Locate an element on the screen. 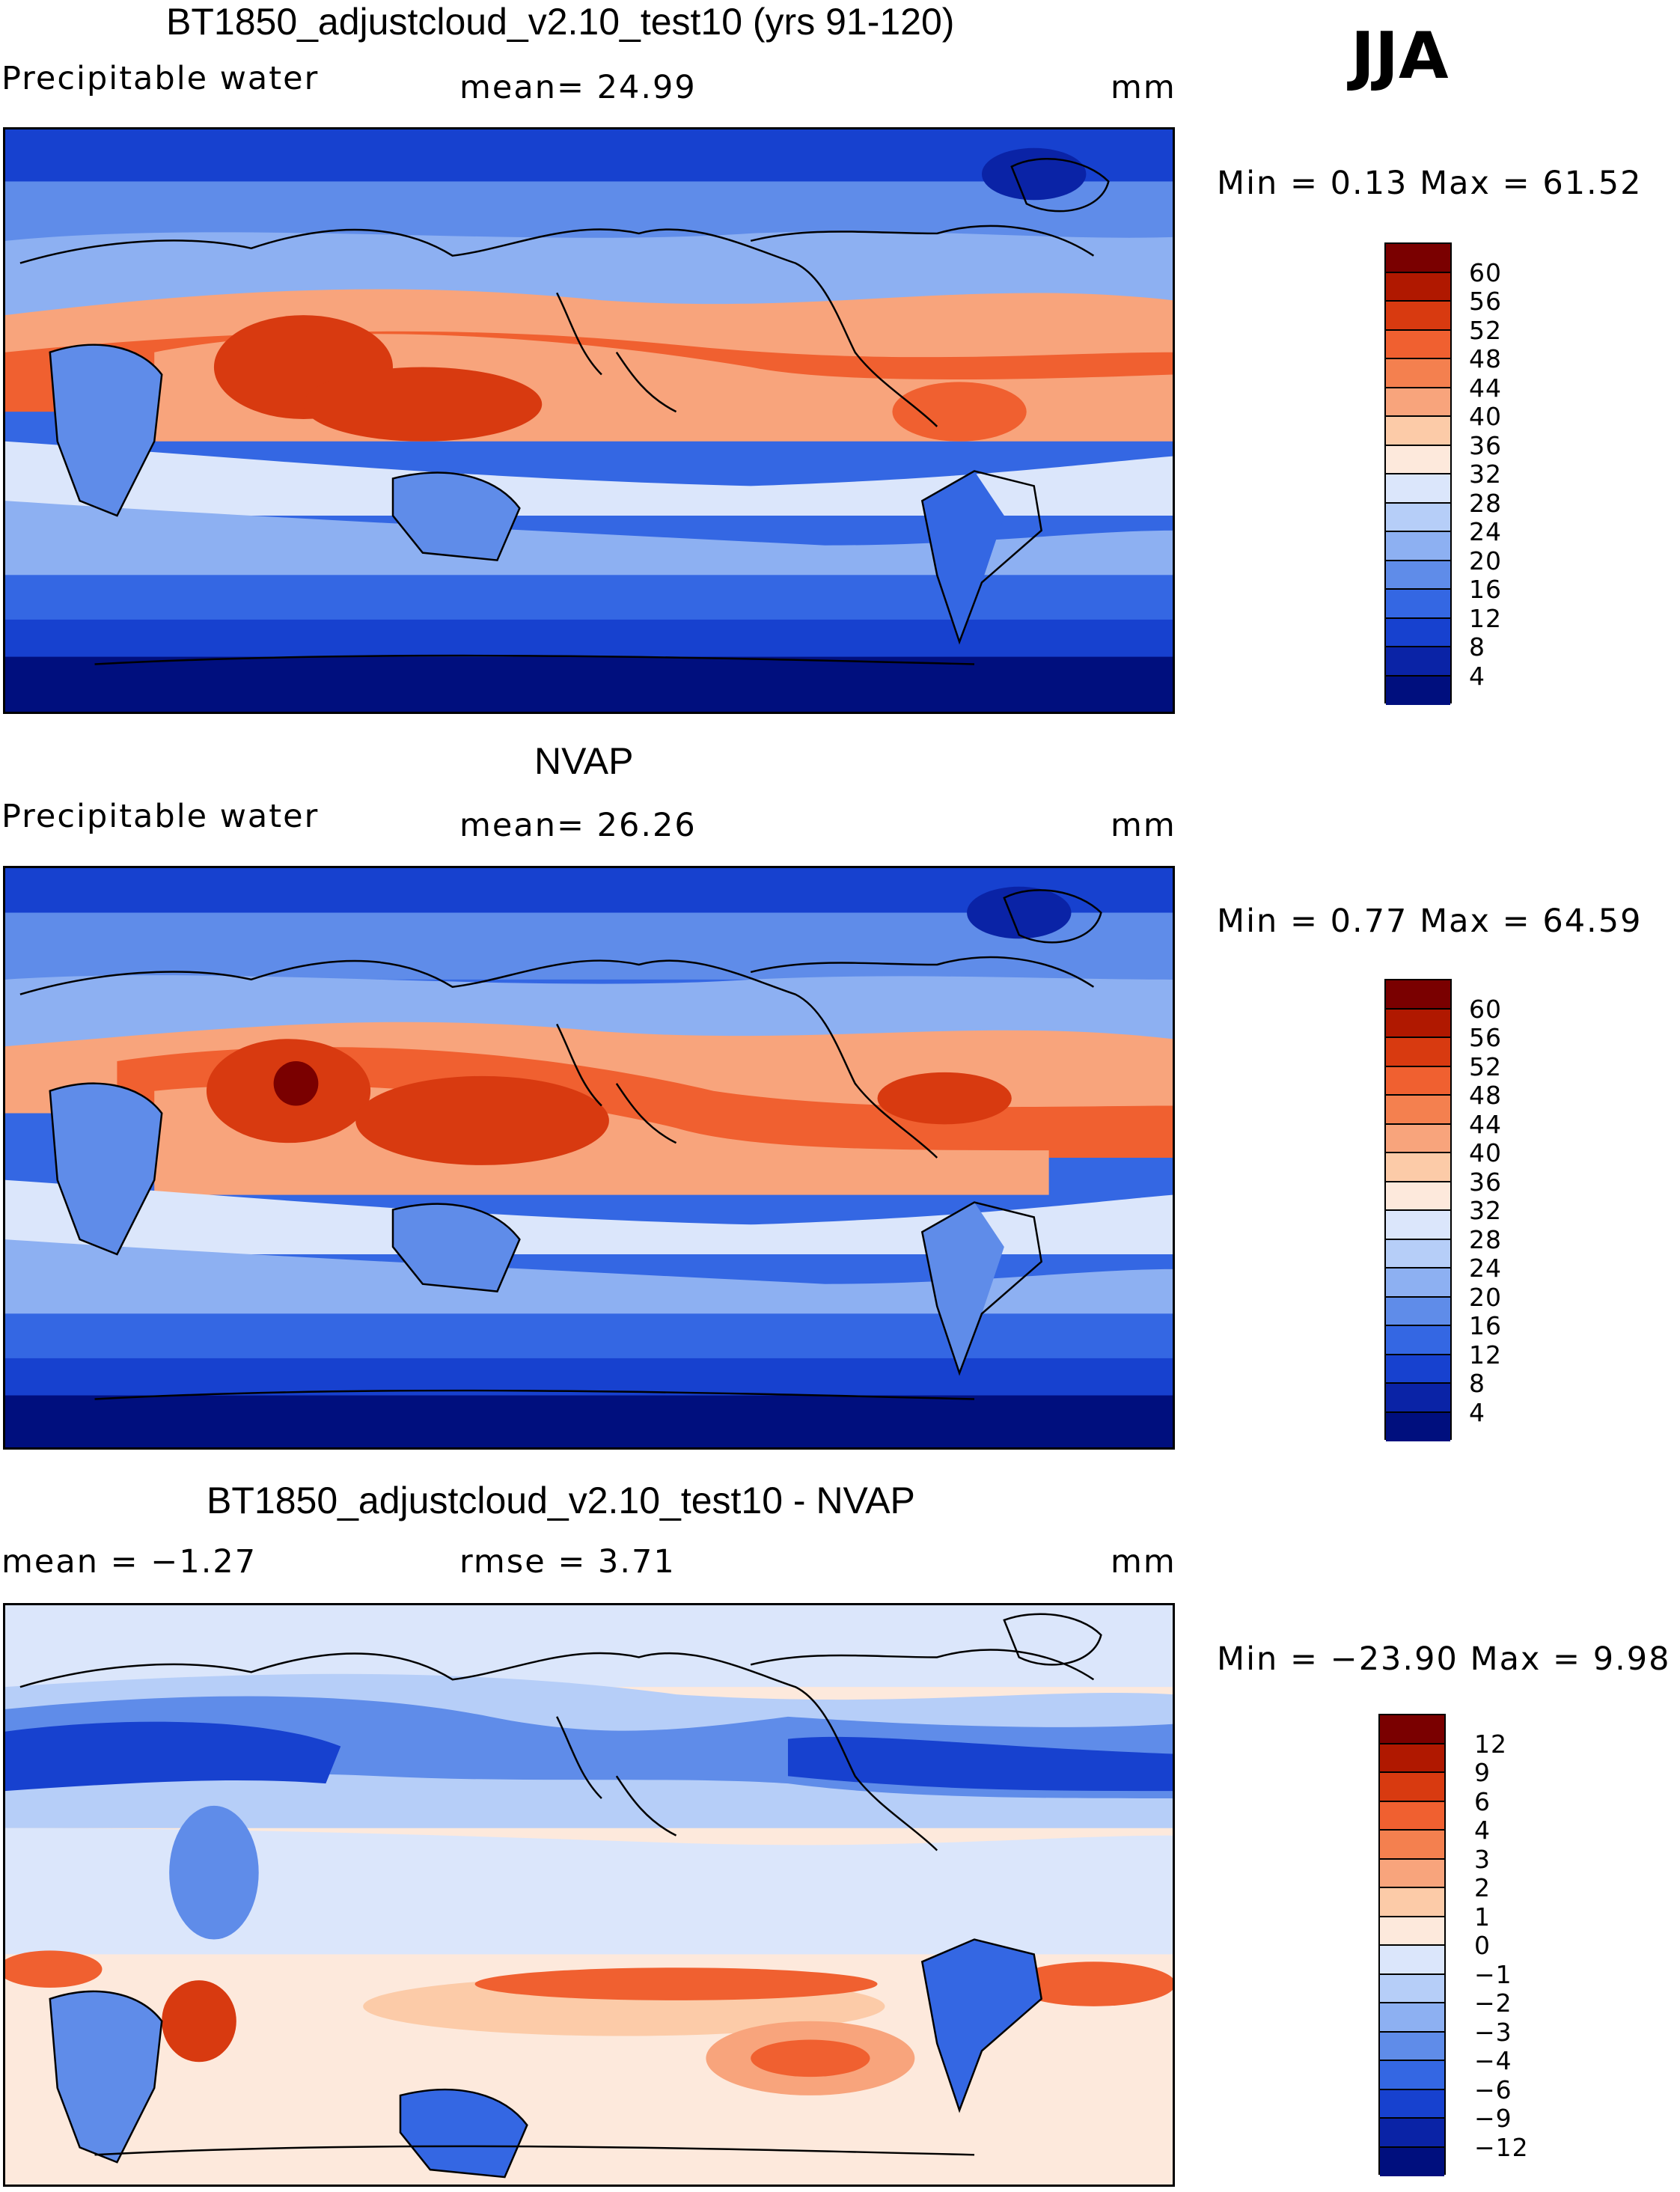 The height and width of the screenshot is (2192, 1680). colorbar-tick-label: −4 is located at coordinates (1493, 2060).